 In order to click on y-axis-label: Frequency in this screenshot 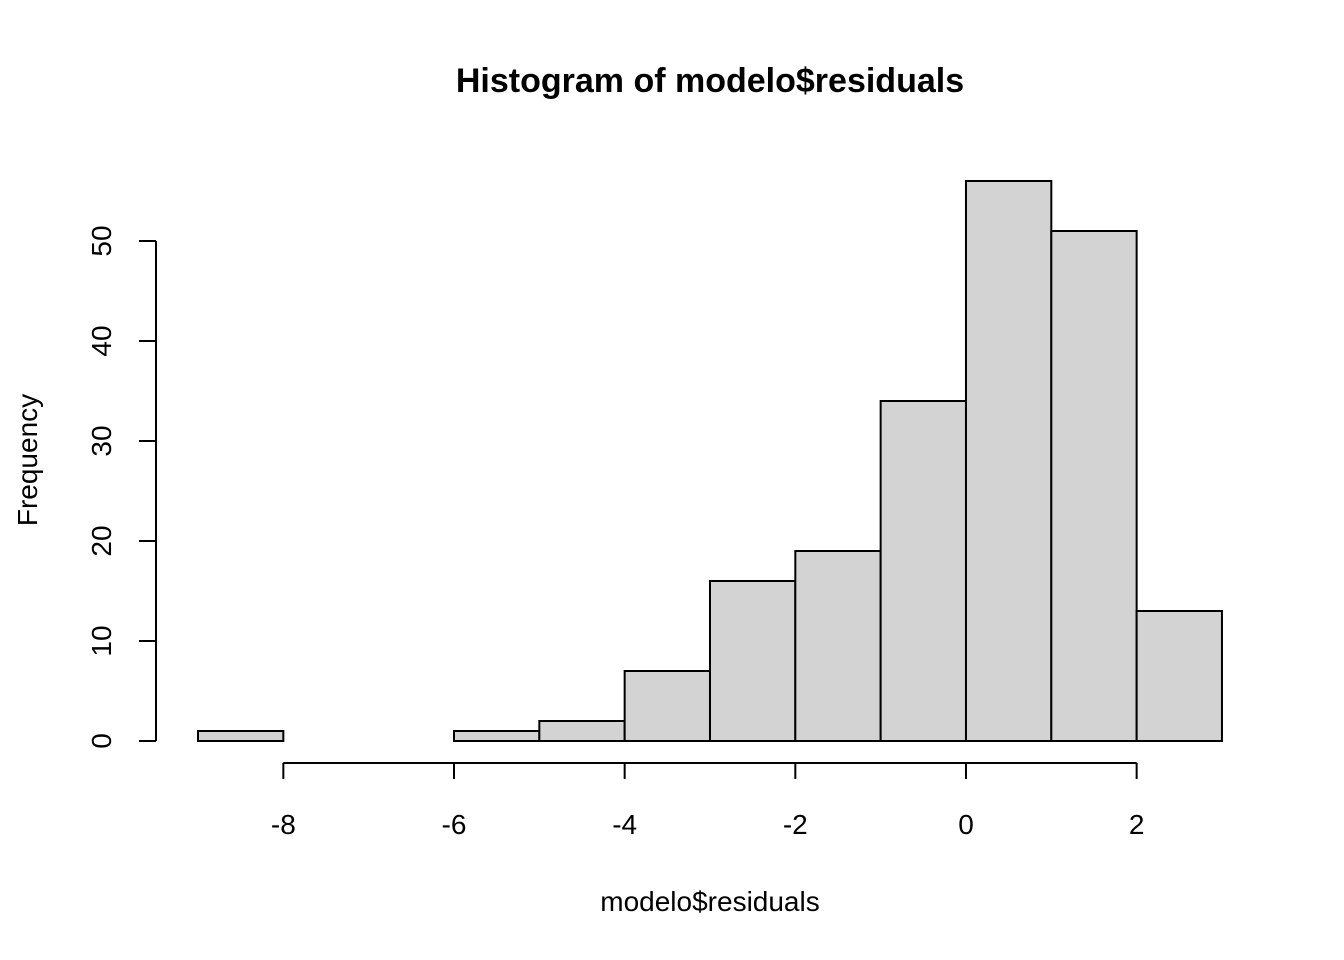, I will do `click(27, 460)`.